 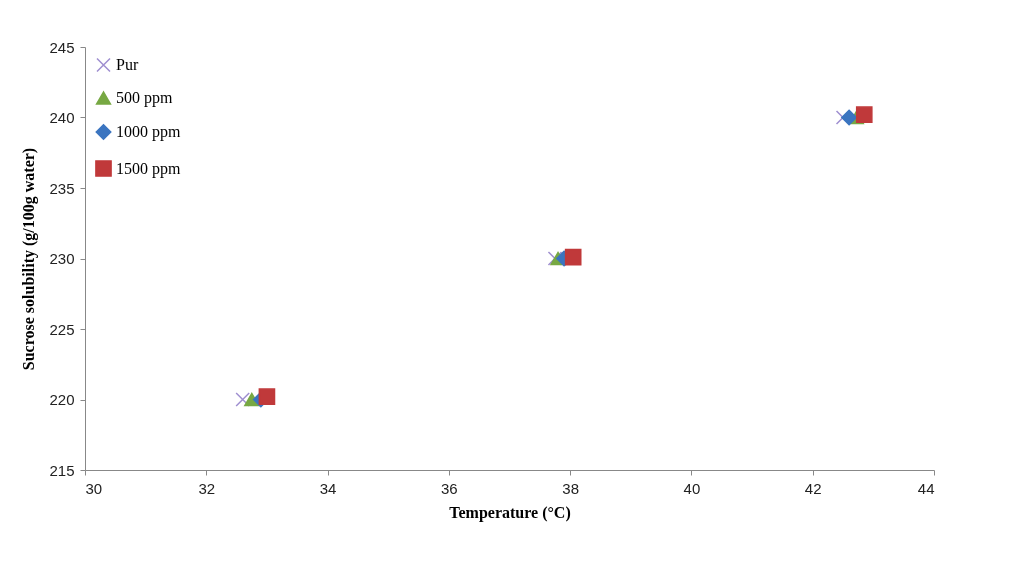 What do you see at coordinates (29, 259) in the screenshot?
I see `y-axis-title: Sucrose solubility (g/100g water)` at bounding box center [29, 259].